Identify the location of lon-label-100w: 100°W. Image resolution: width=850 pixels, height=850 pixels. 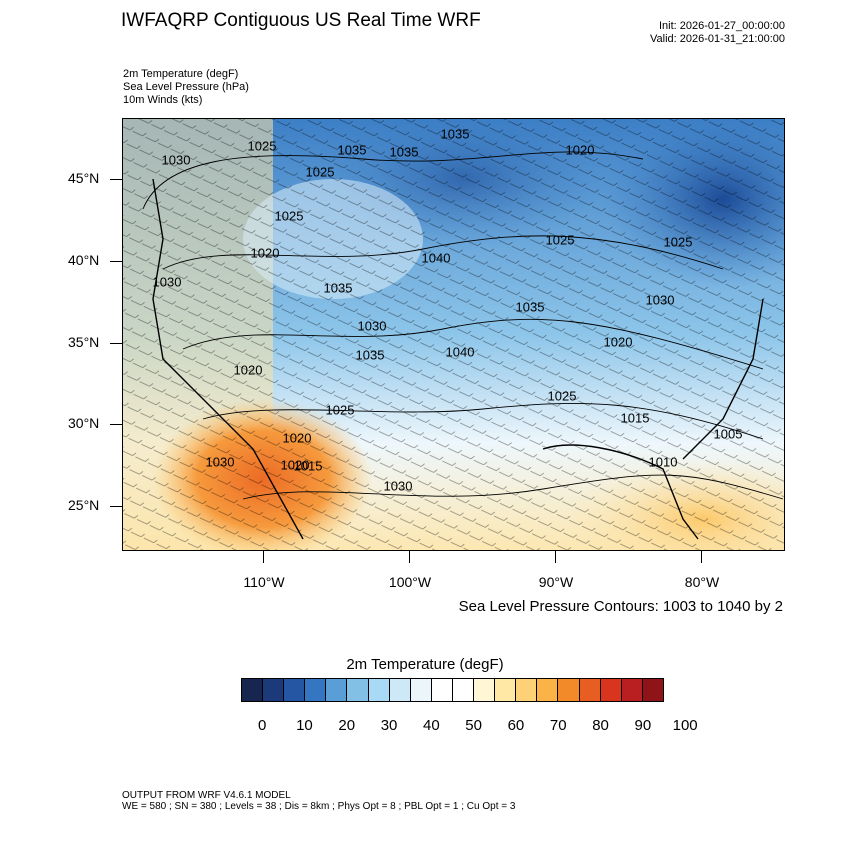
(410, 582).